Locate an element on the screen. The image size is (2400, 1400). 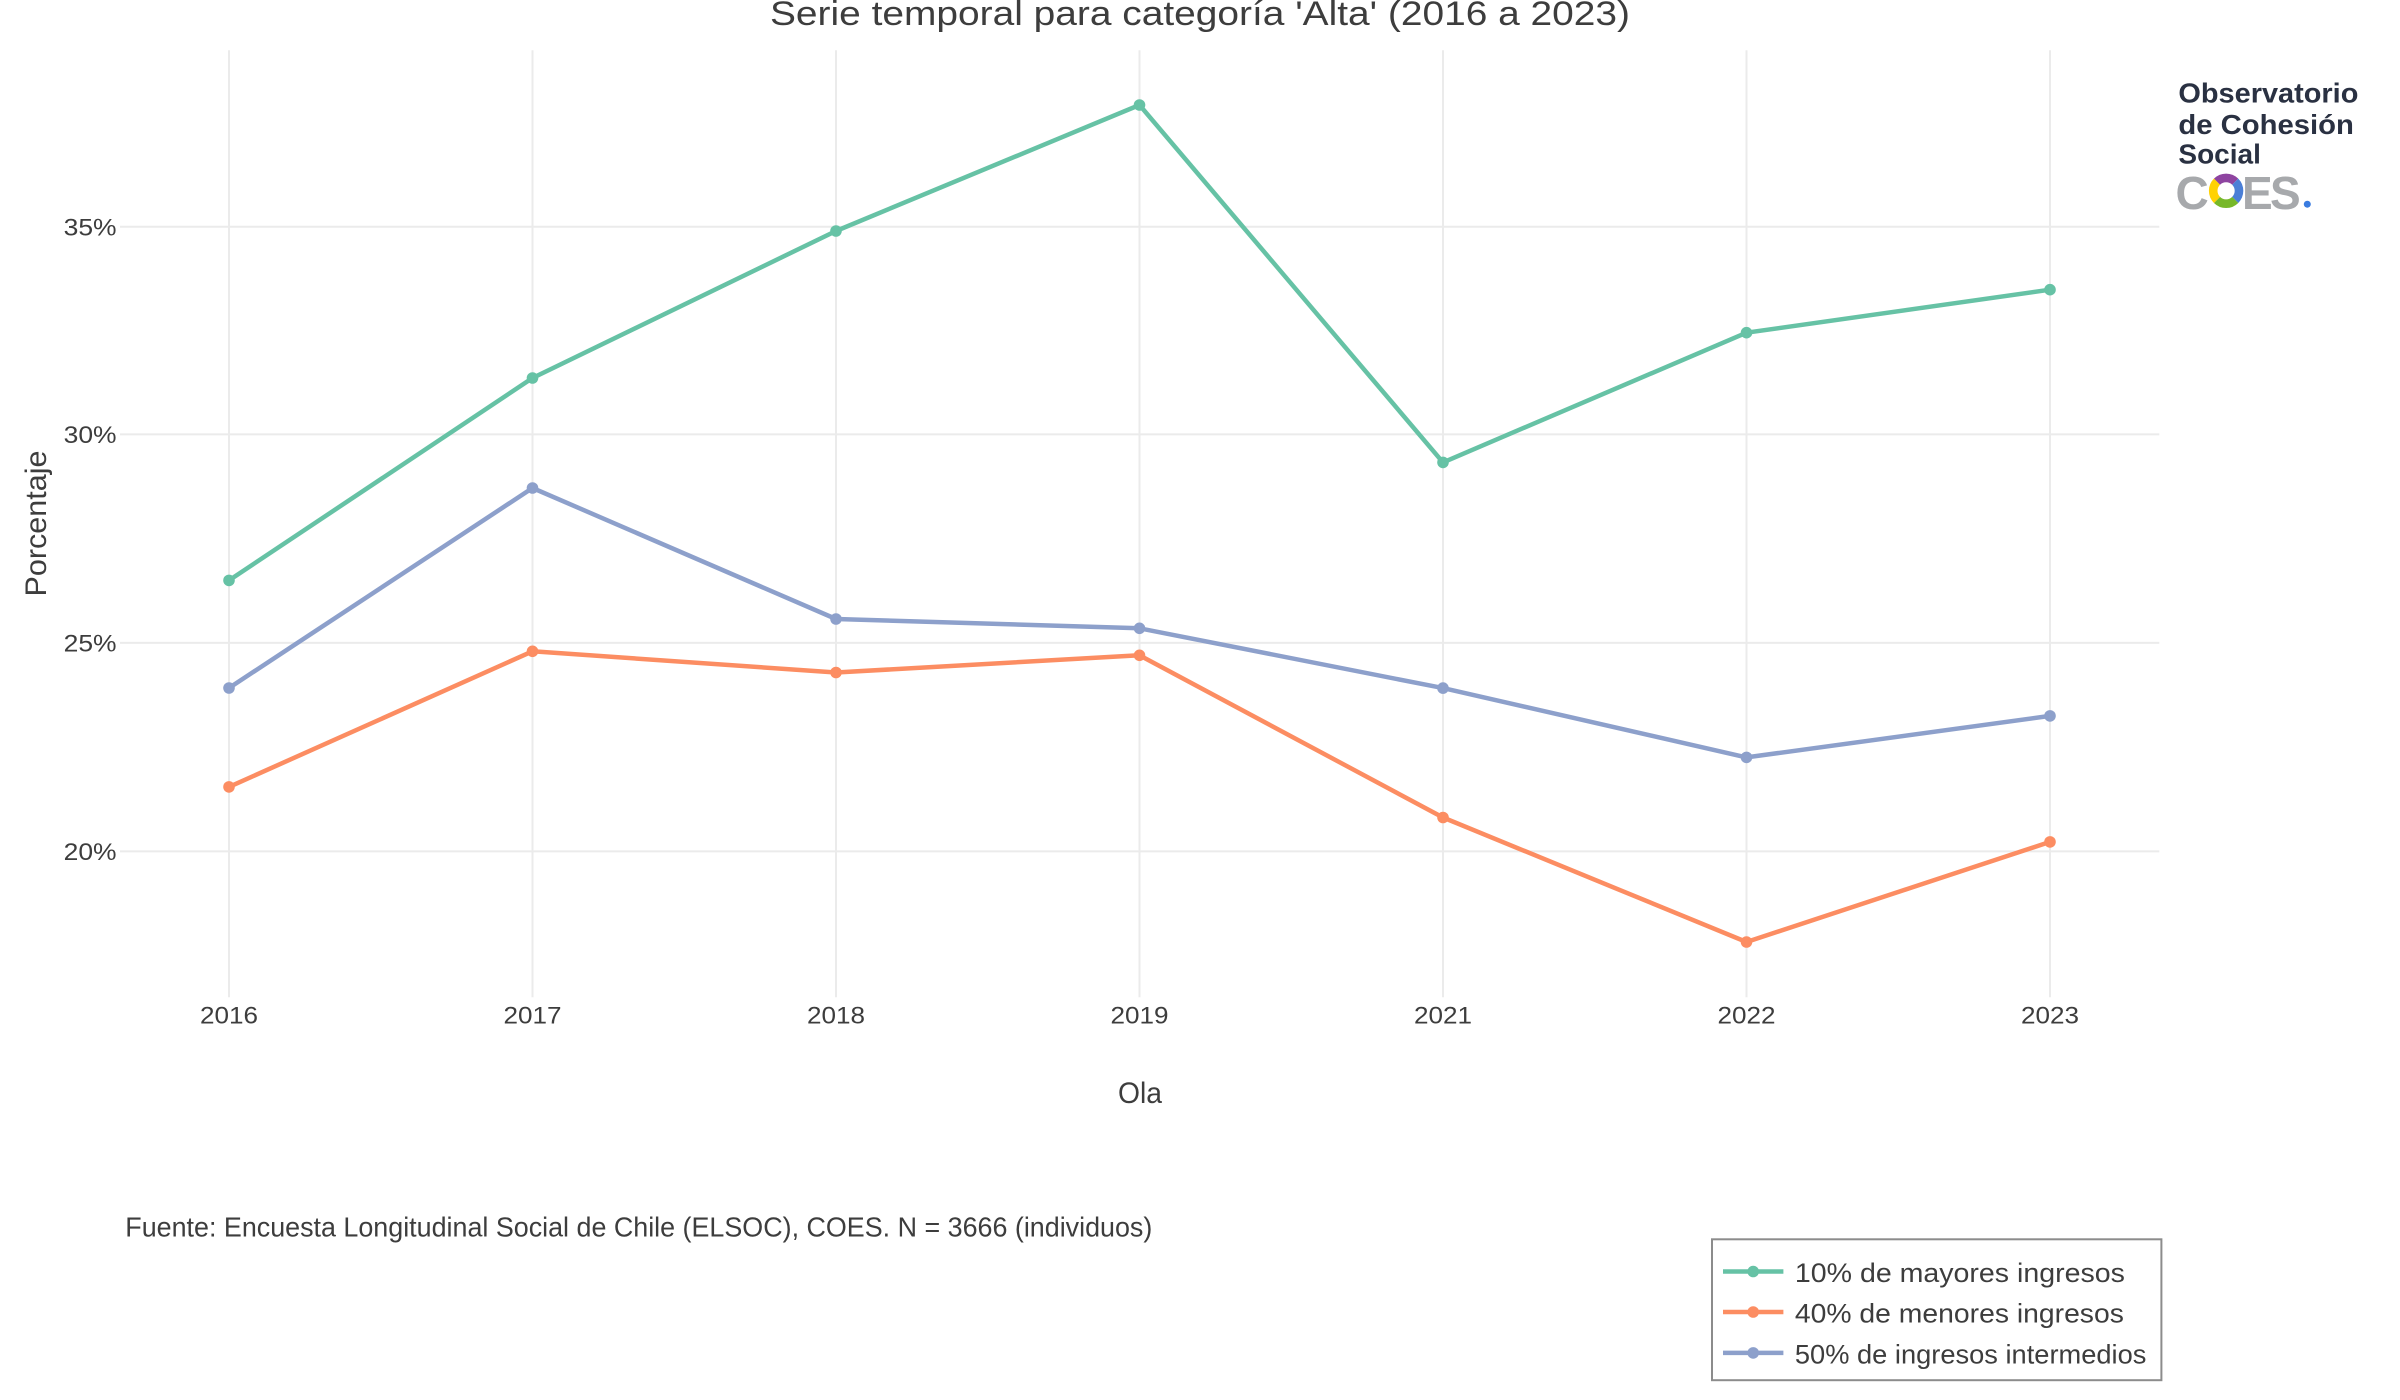
svg-text: 2016 is located at coordinates (229, 1015).